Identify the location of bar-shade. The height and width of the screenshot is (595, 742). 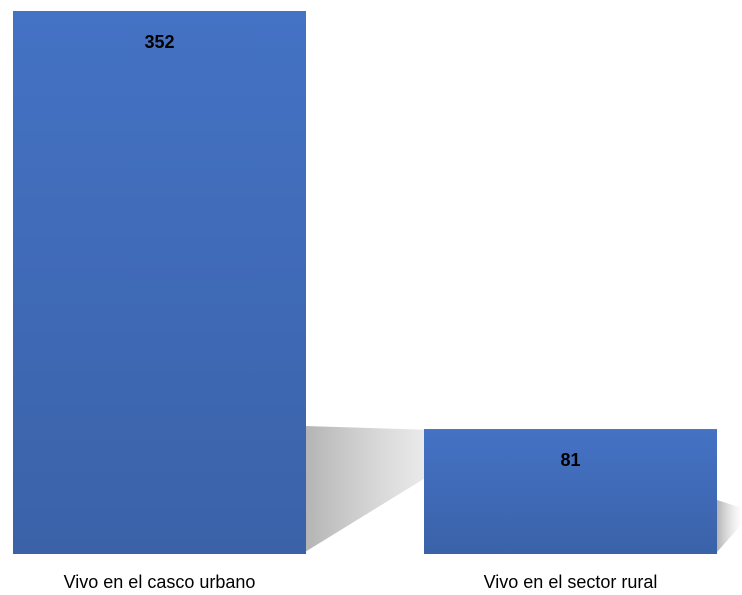
(570, 491).